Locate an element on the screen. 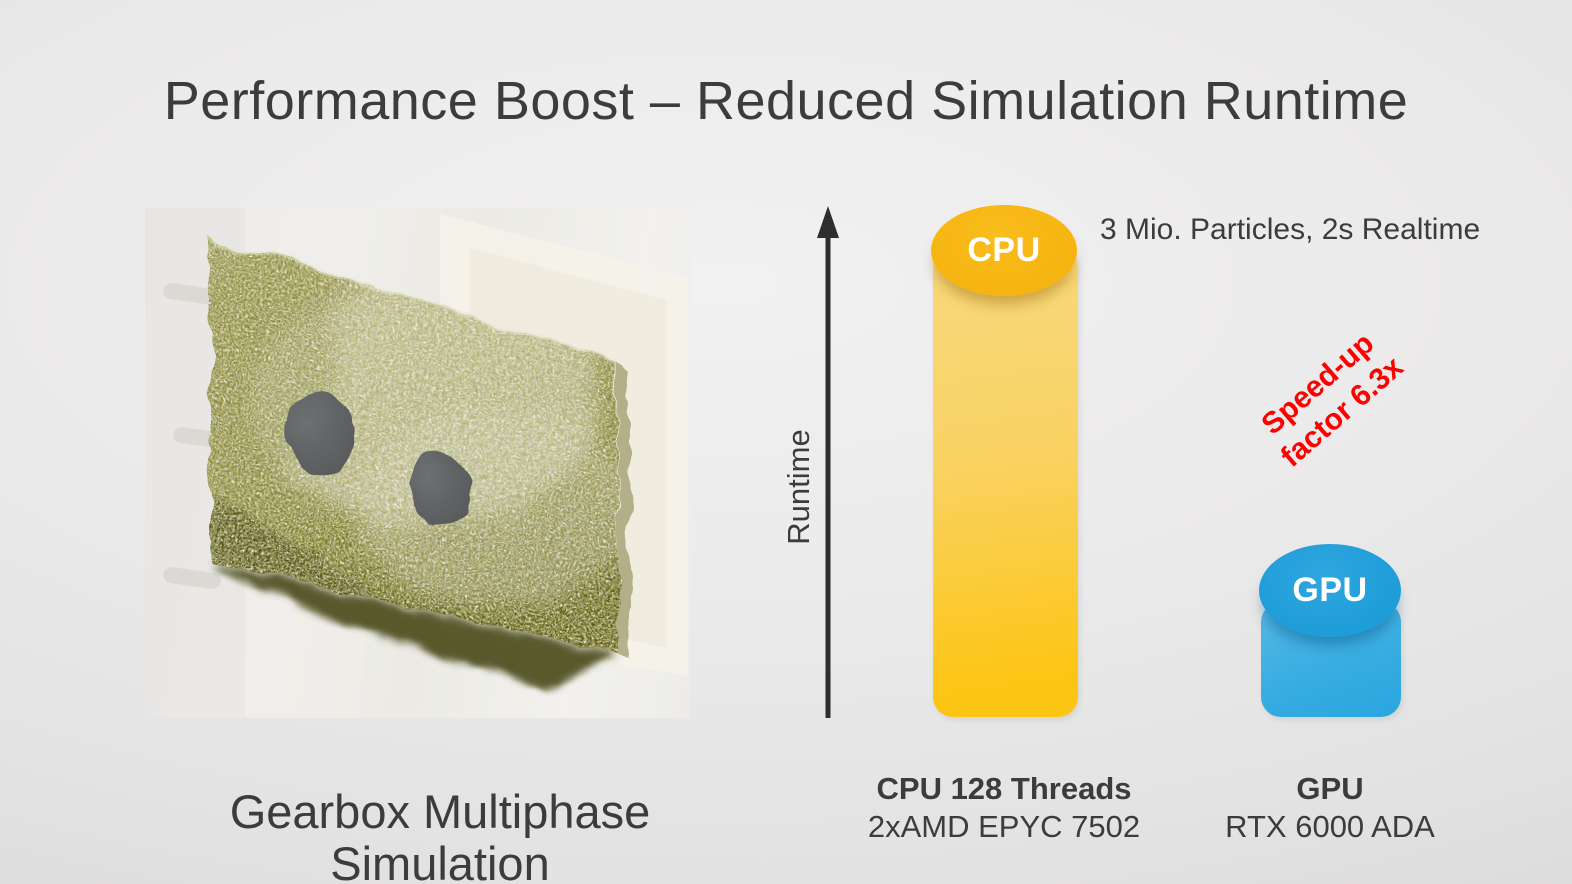 Image resolution: width=1572 pixels, height=884 pixels. cpu-bar-cap: CPU is located at coordinates (1004, 250).